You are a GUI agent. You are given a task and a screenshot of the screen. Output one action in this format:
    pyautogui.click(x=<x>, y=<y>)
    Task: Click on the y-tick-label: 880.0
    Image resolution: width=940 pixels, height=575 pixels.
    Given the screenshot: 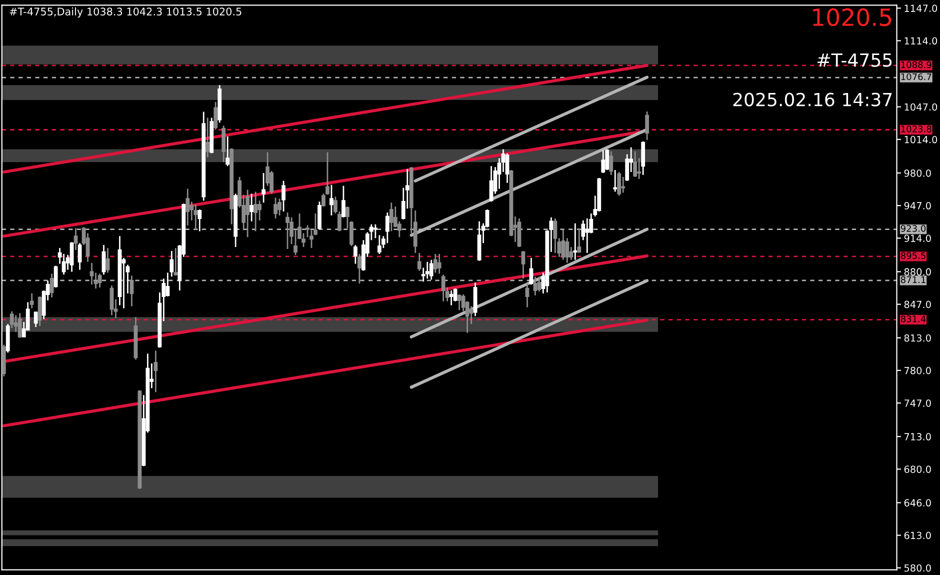 What is the action you would take?
    pyautogui.click(x=917, y=272)
    